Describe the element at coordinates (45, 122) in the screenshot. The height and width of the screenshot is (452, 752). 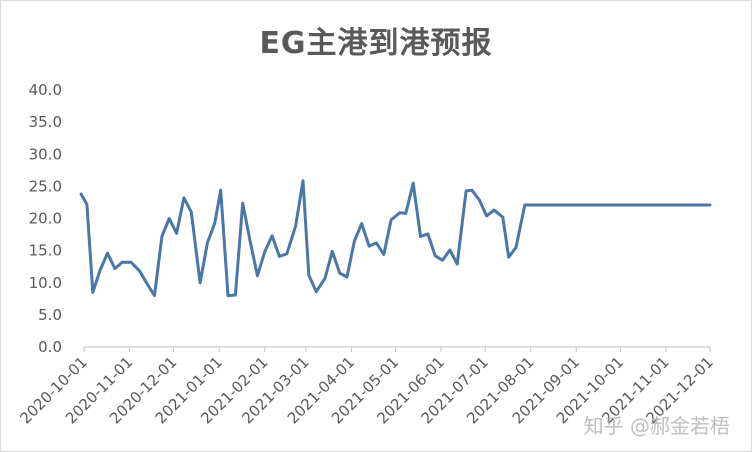
I see `y-tick-label: 35.0` at that location.